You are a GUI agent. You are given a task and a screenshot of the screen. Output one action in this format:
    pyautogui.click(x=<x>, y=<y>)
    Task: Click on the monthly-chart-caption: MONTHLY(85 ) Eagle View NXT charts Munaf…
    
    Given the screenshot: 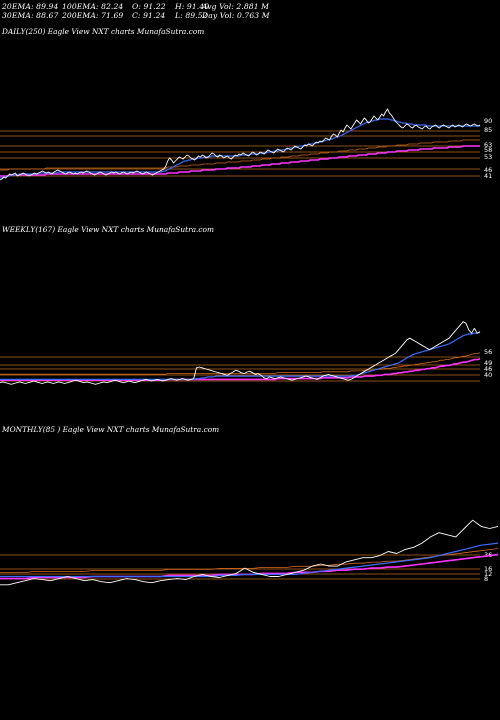 What is the action you would take?
    pyautogui.click(x=111, y=429)
    